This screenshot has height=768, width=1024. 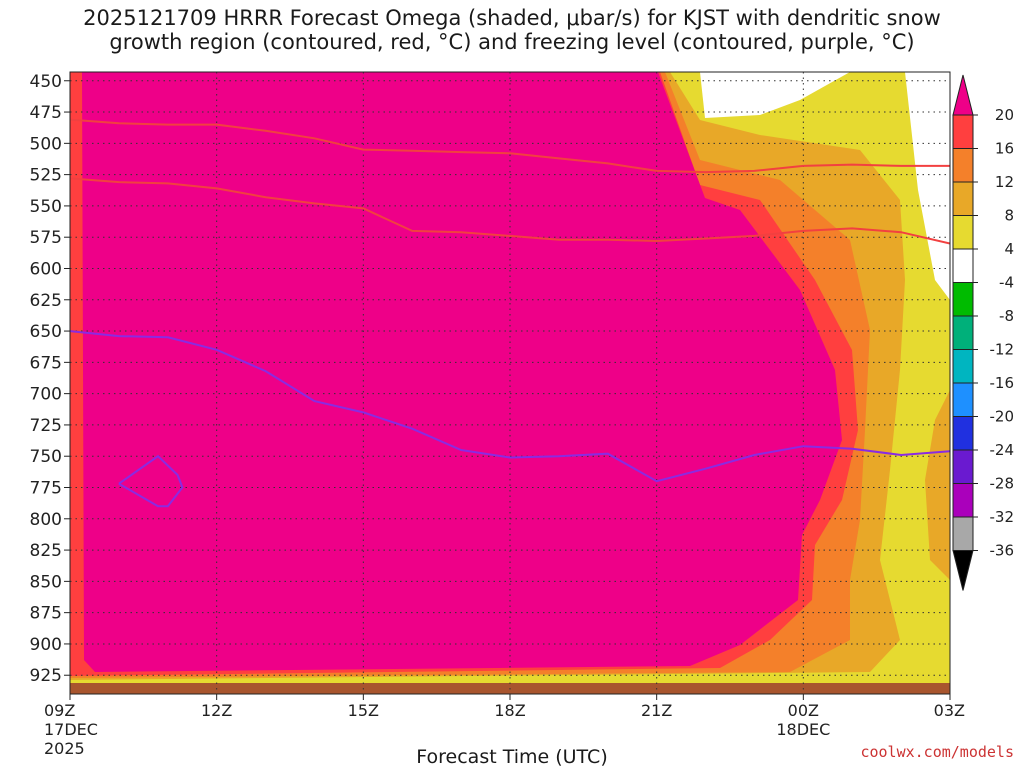 What do you see at coordinates (151, 481) in the screenshot?
I see `freezing-level-loop` at bounding box center [151, 481].